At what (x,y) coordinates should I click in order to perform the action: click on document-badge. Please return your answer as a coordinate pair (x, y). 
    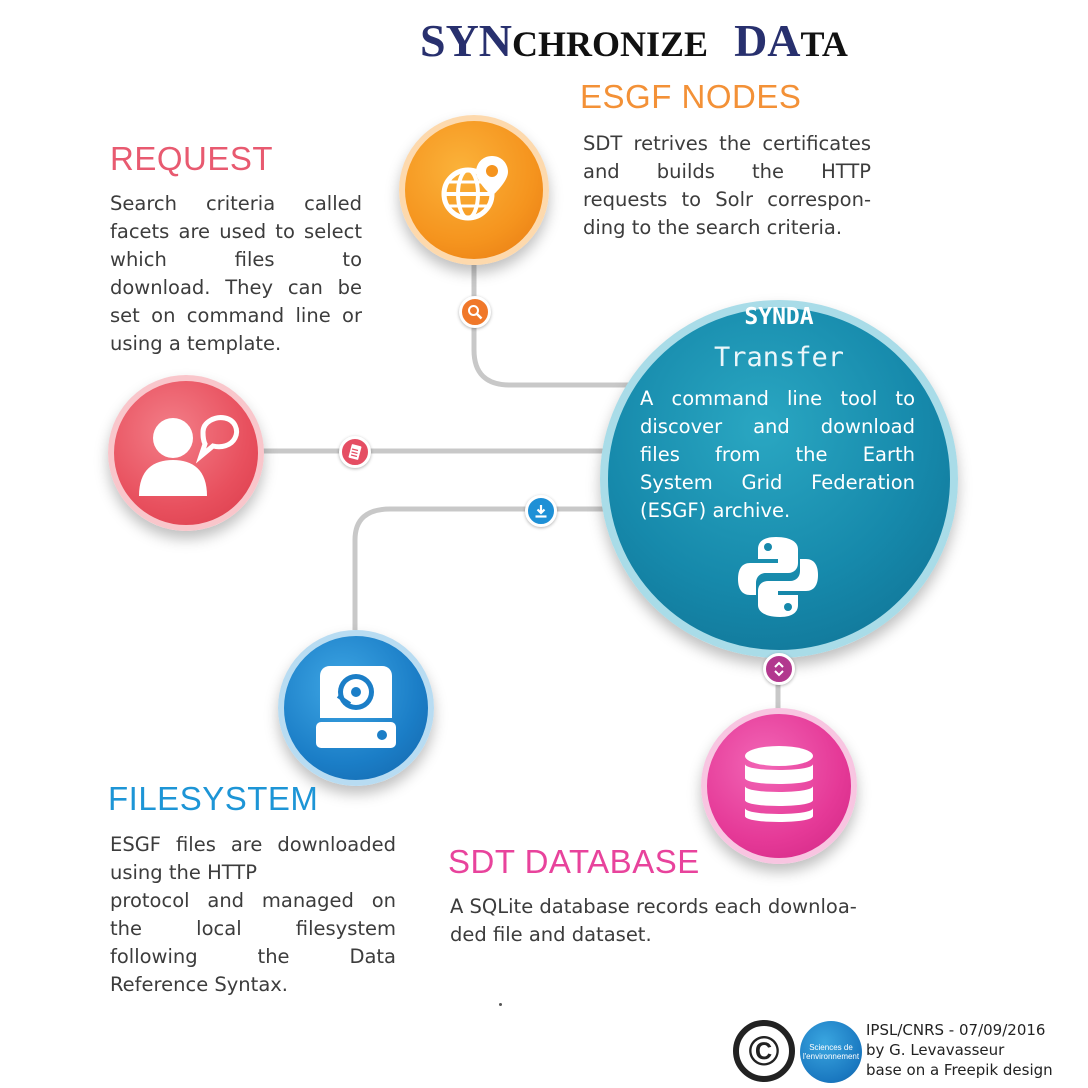
    Looking at the image, I should click on (355, 452).